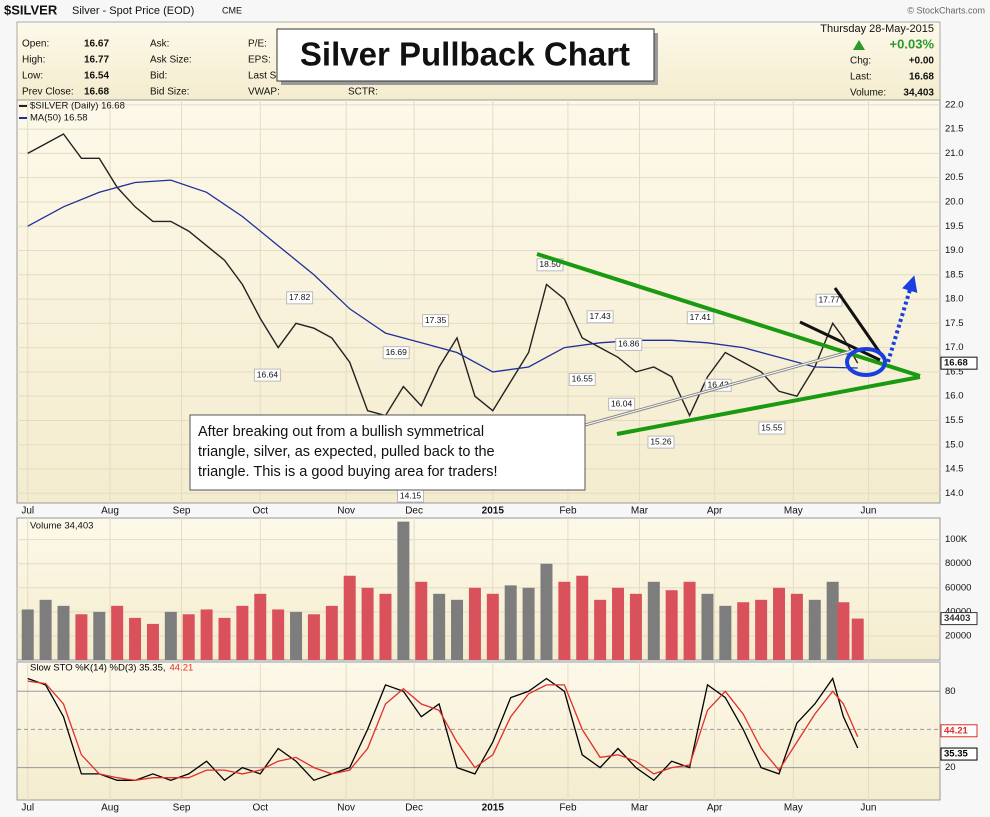  Describe the element at coordinates (946, 10) in the screenshot. I see `copyright: © StockCharts.com` at that location.